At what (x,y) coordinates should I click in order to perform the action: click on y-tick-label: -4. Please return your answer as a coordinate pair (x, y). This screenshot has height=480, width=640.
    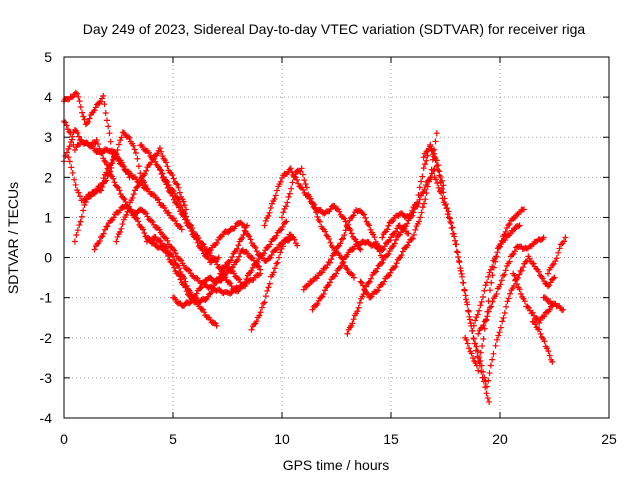
    Looking at the image, I should click on (46, 418).